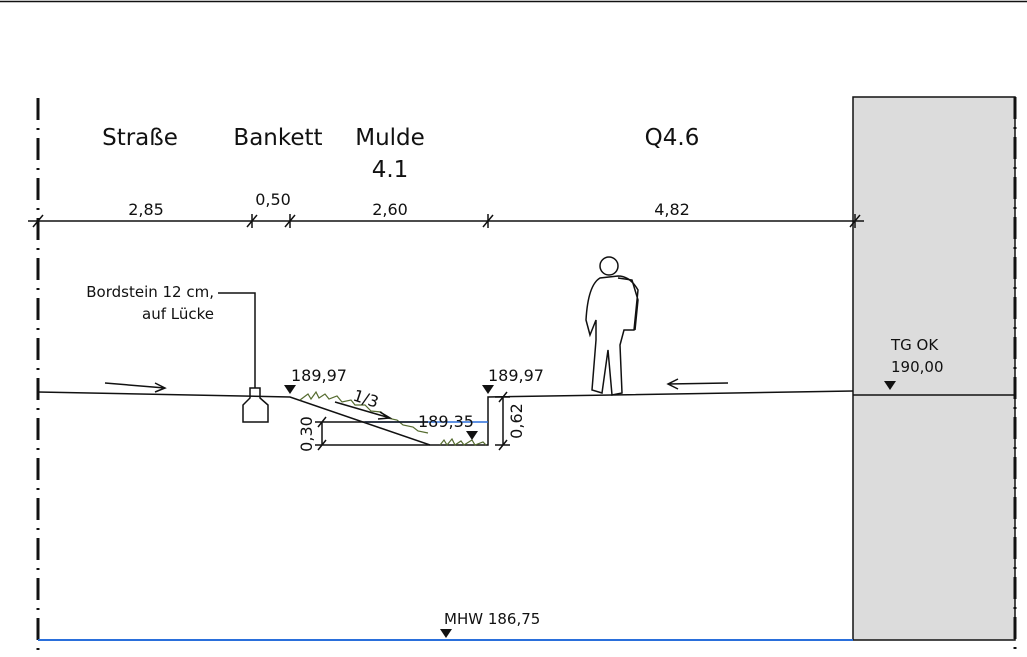 This screenshot has height=657, width=1027. What do you see at coordinates (306, 434) in the screenshot?
I see `depth: 0,30` at bounding box center [306, 434].